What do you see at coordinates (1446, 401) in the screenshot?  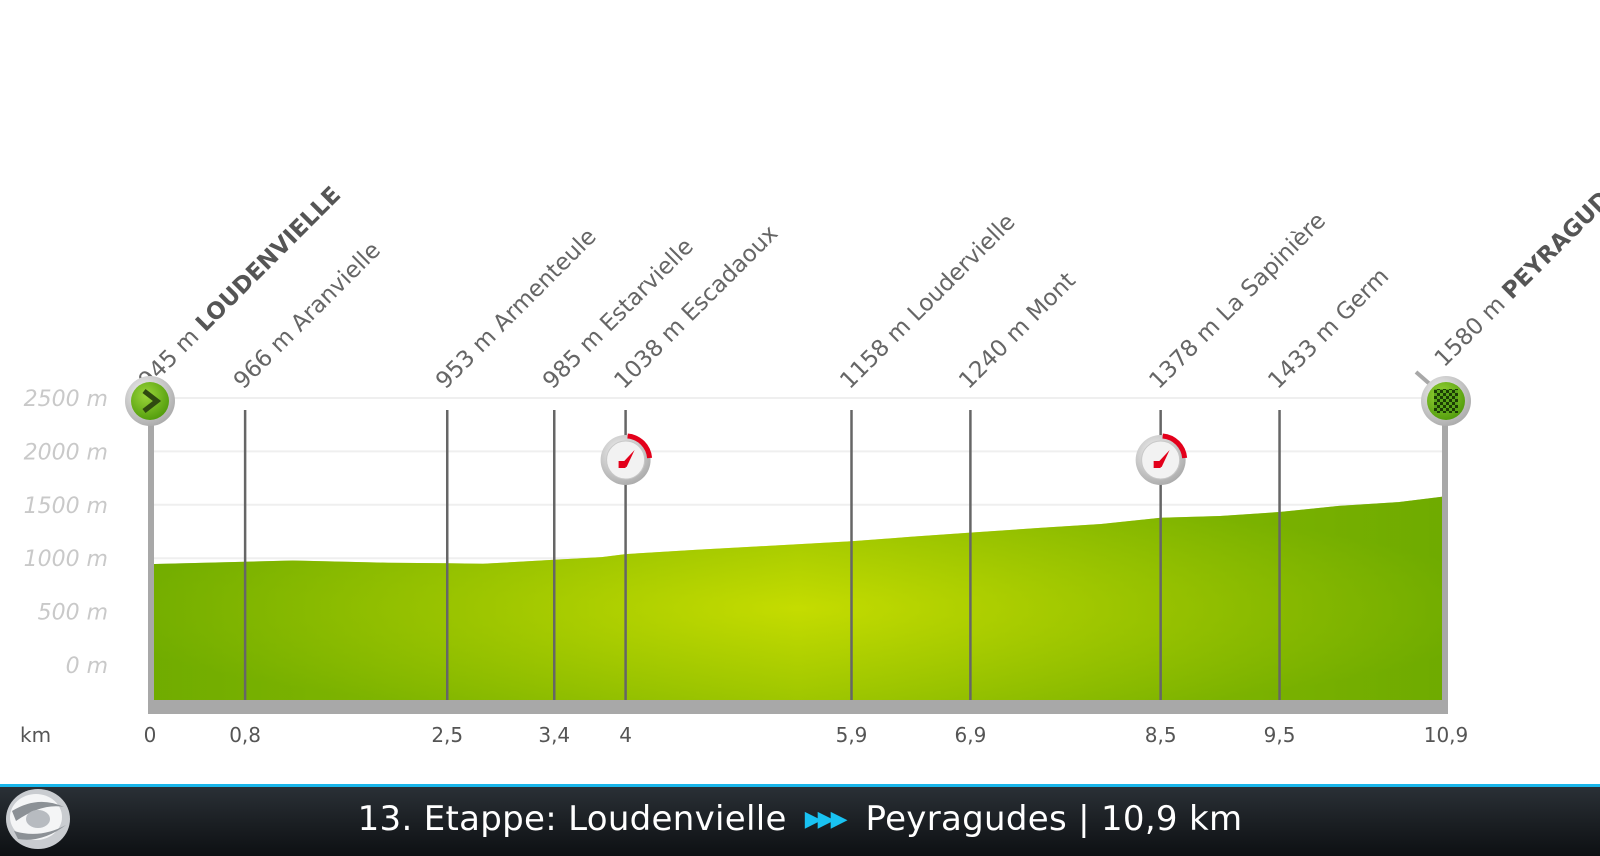 I see `checkered-flag-icon` at bounding box center [1446, 401].